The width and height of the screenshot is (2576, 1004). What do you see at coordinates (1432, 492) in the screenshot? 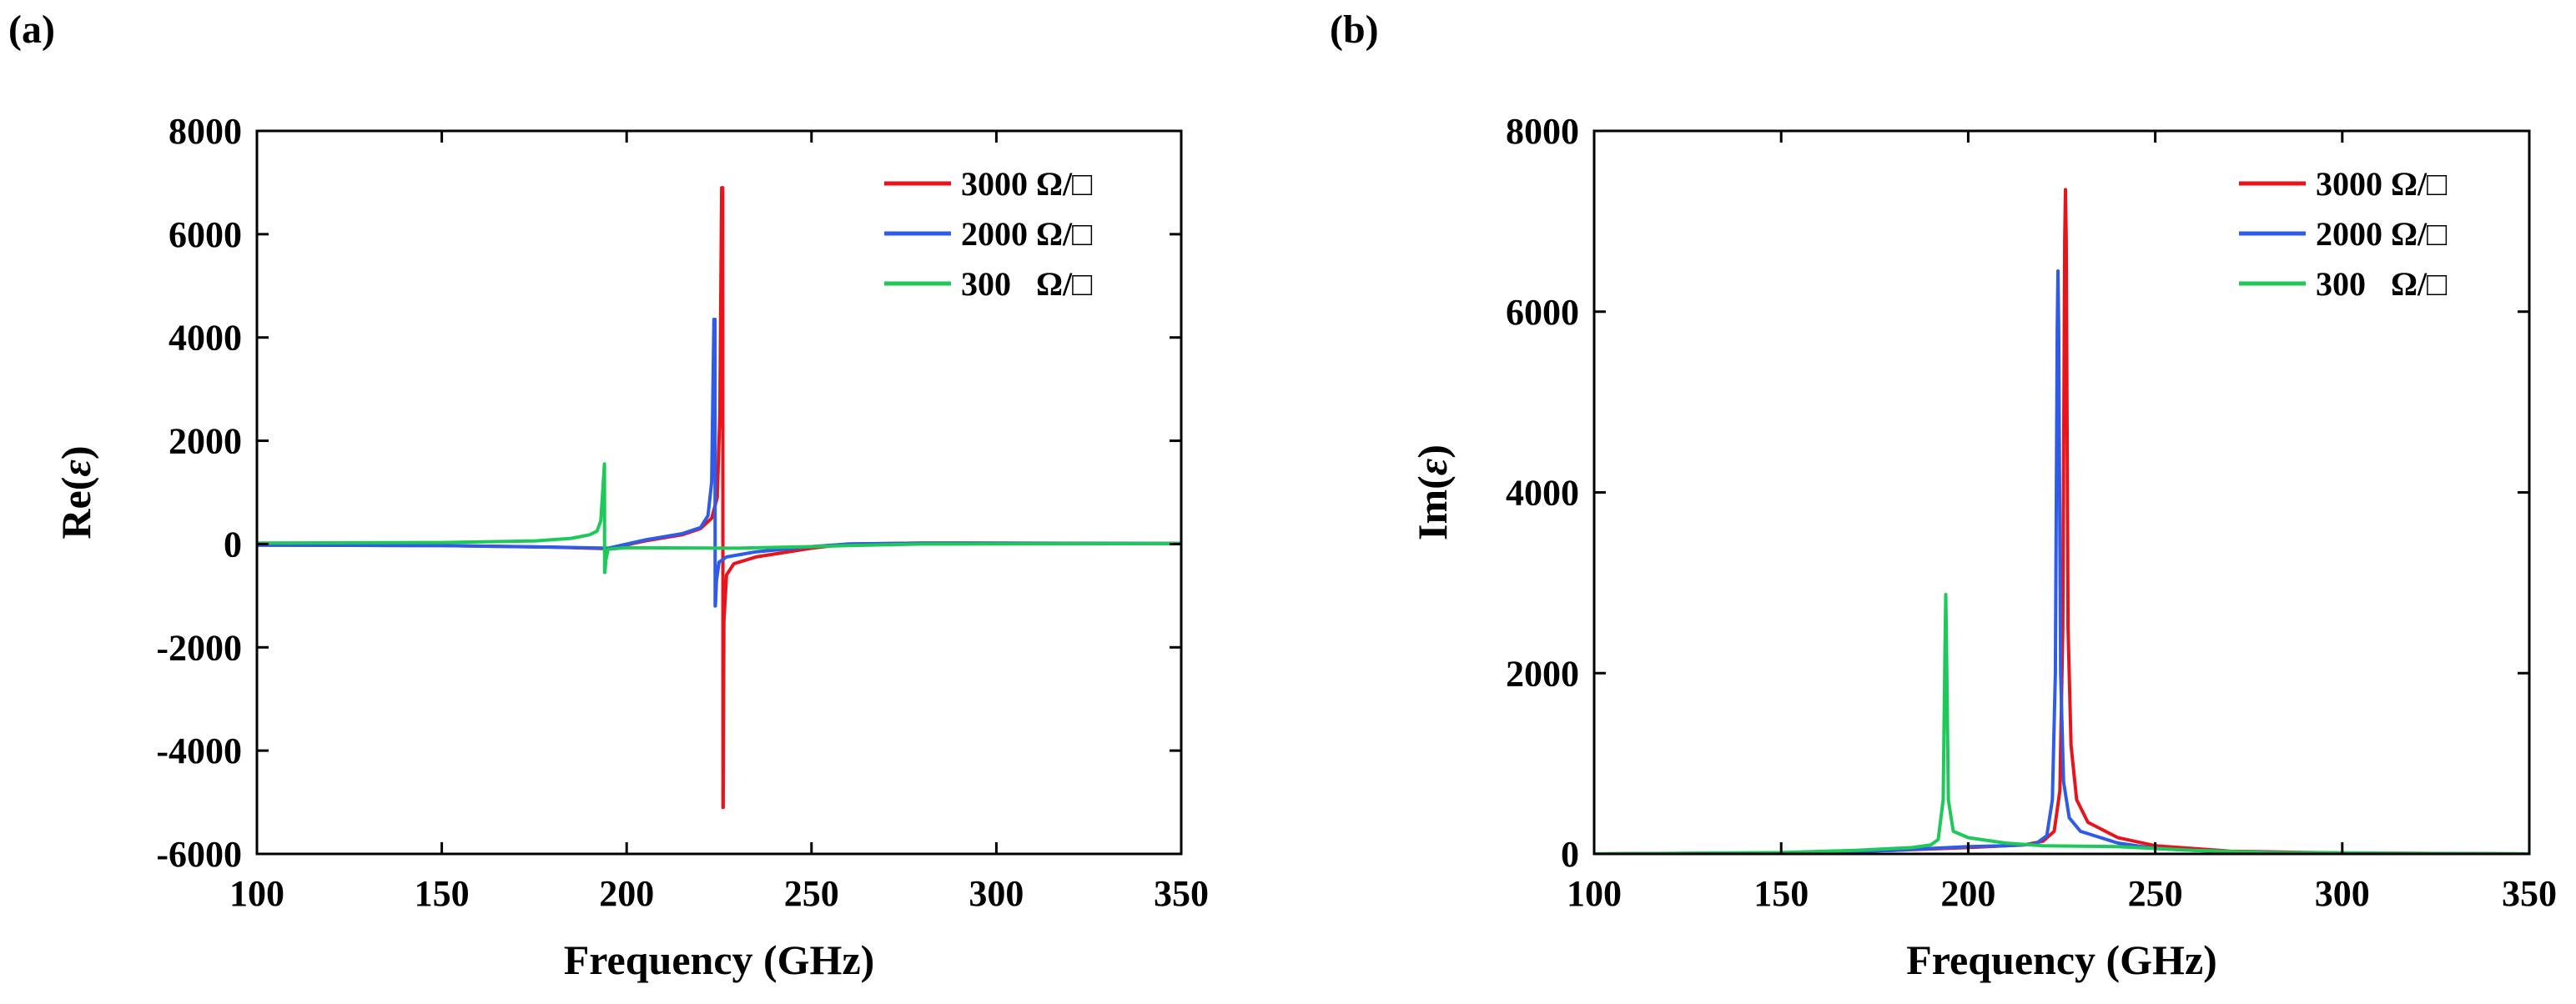
I see `y-axis-title: Im(ε)` at bounding box center [1432, 492].